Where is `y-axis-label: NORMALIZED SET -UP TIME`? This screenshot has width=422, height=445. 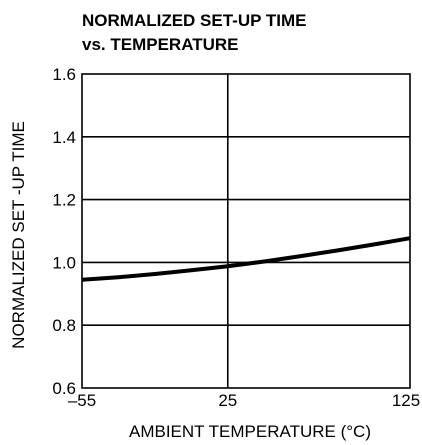
y-axis-label: NORMALIZED SET -UP TIME is located at coordinates (18, 235).